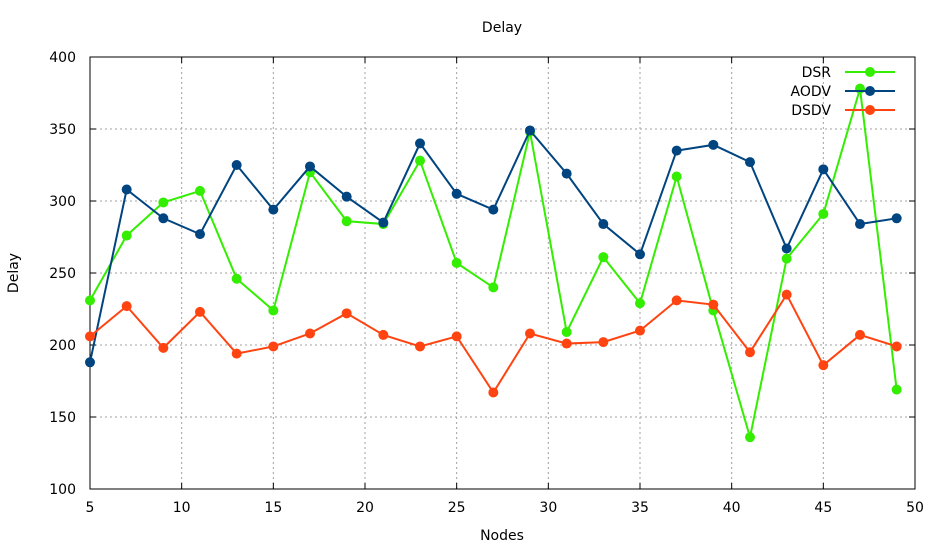 This screenshot has height=550, width=950. What do you see at coordinates (62, 130) in the screenshot?
I see `y-tick-label: 350` at bounding box center [62, 130].